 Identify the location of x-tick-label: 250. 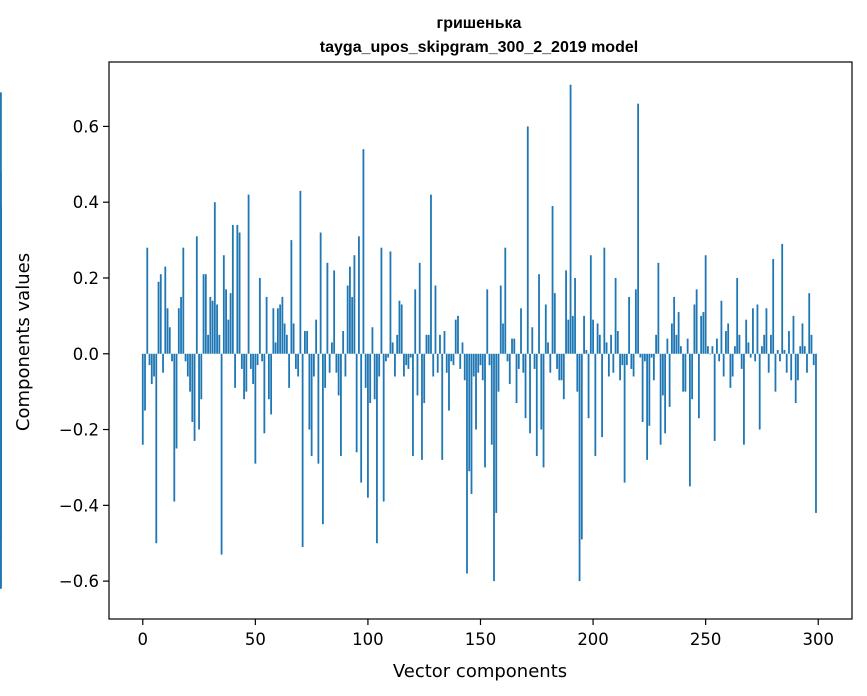
(706, 639).